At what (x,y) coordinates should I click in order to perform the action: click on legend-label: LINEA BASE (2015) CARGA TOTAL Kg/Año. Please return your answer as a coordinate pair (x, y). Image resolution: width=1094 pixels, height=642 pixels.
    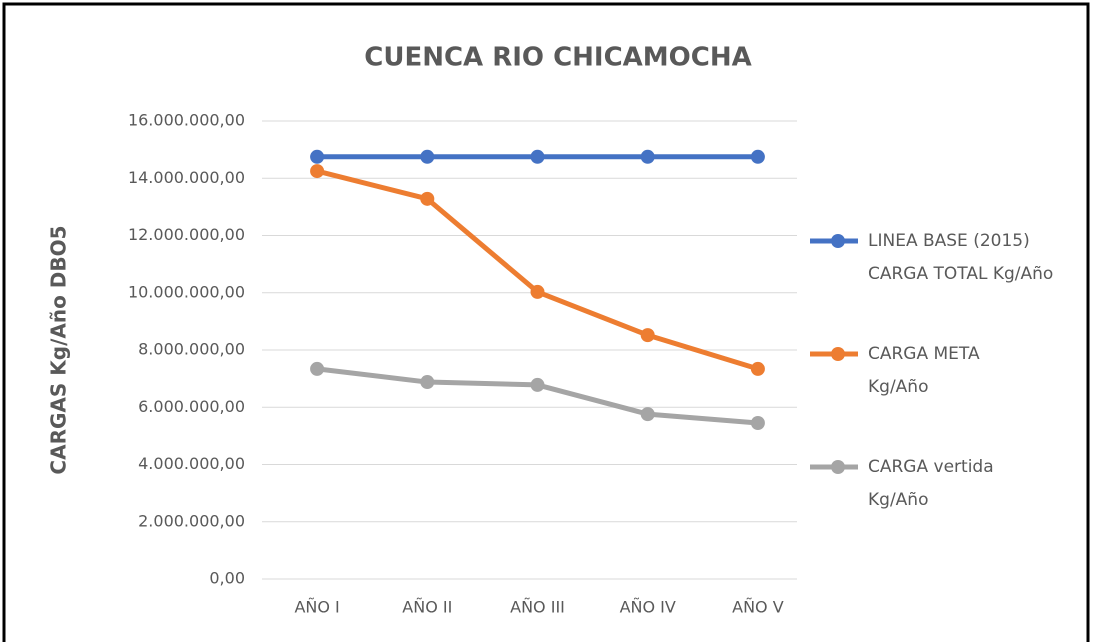
    Looking at the image, I should click on (960, 257).